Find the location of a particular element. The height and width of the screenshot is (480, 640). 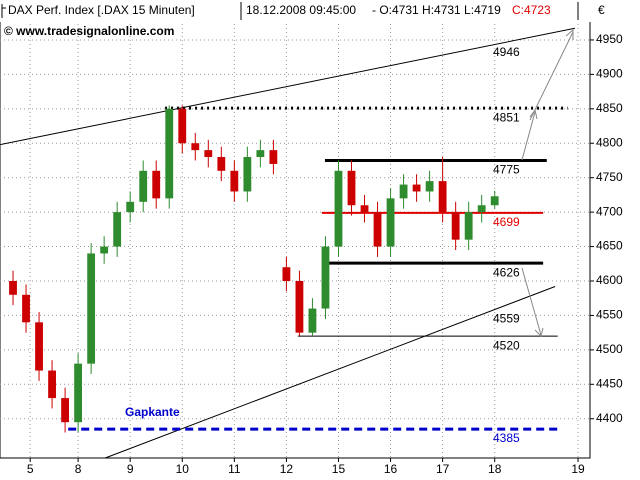

level-label: 4559 is located at coordinates (506, 318).